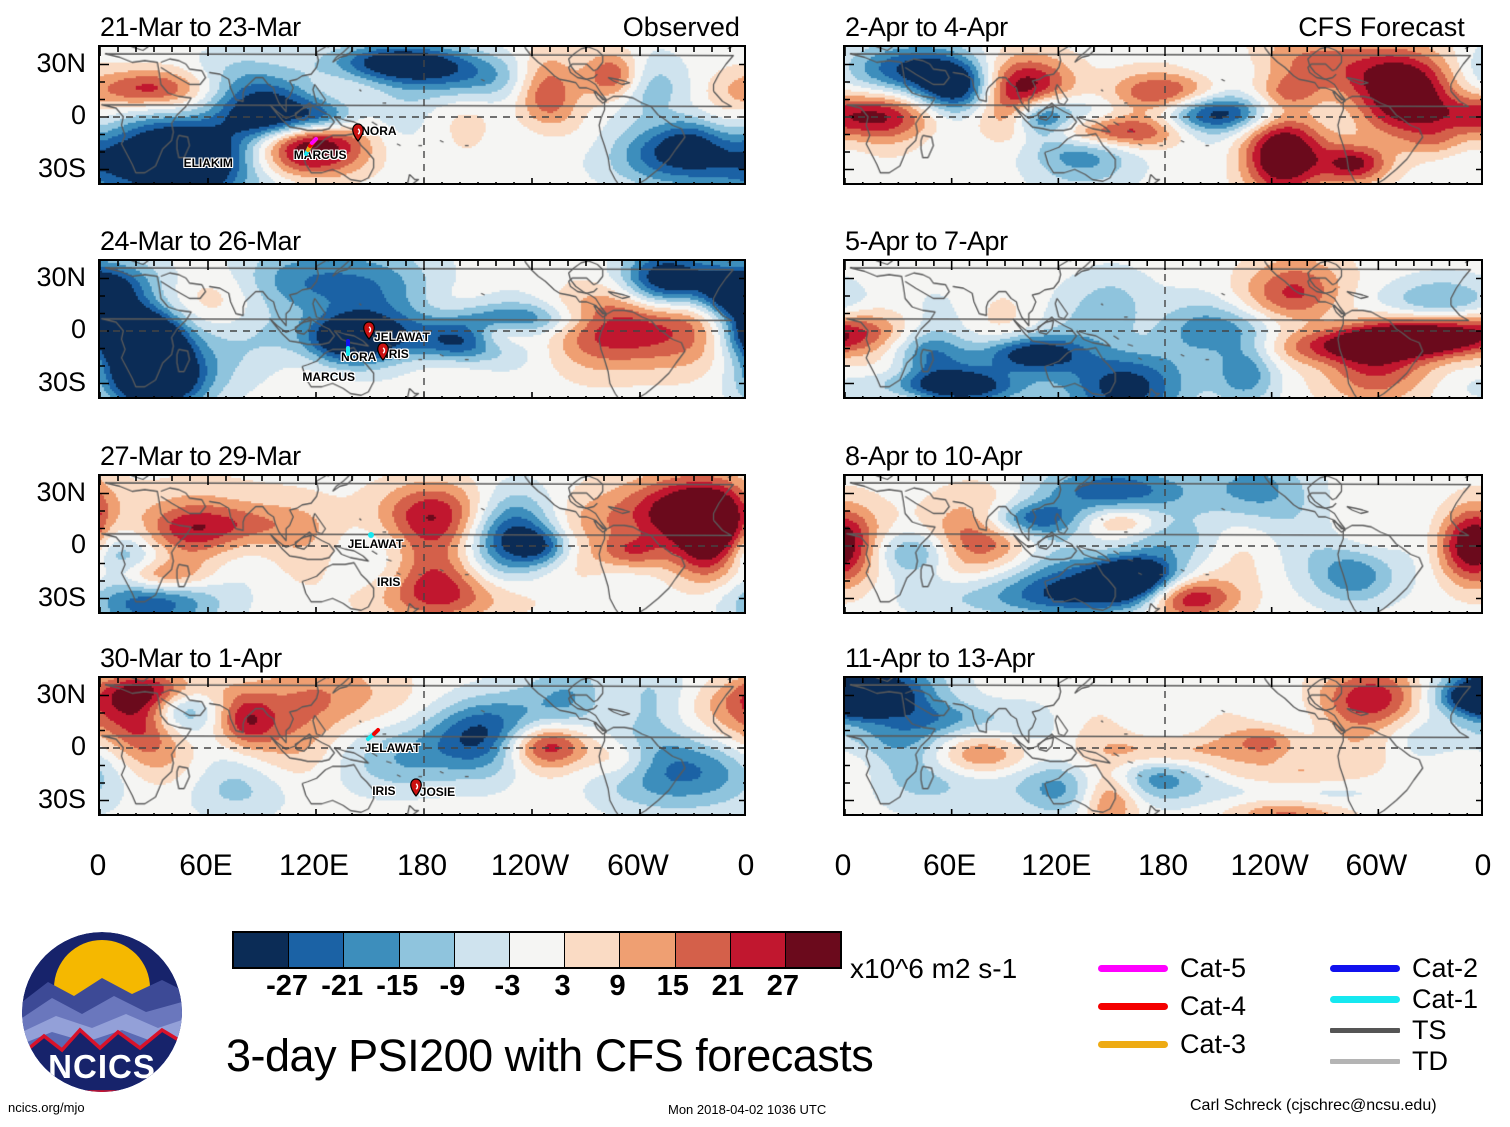 The height and width of the screenshot is (1127, 1510). What do you see at coordinates (200, 456) in the screenshot?
I see `panel-title-obs-3: 27-Mar to 29-Mar` at bounding box center [200, 456].